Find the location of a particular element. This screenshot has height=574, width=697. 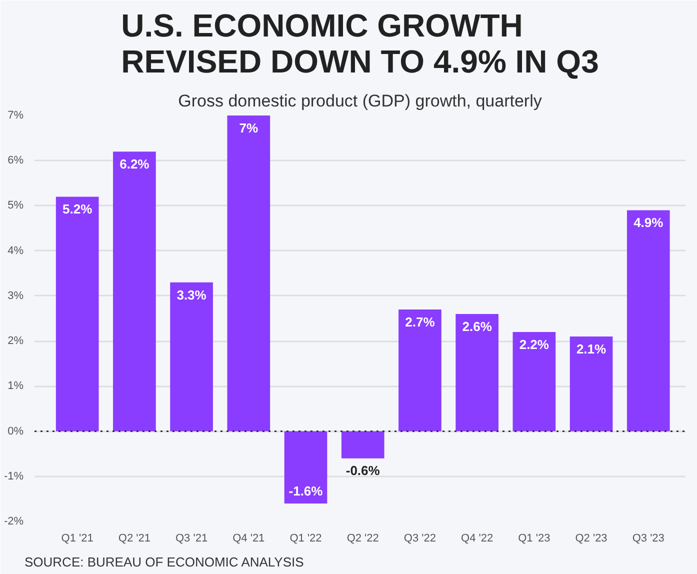

data-label: 4.9% is located at coordinates (649, 222).